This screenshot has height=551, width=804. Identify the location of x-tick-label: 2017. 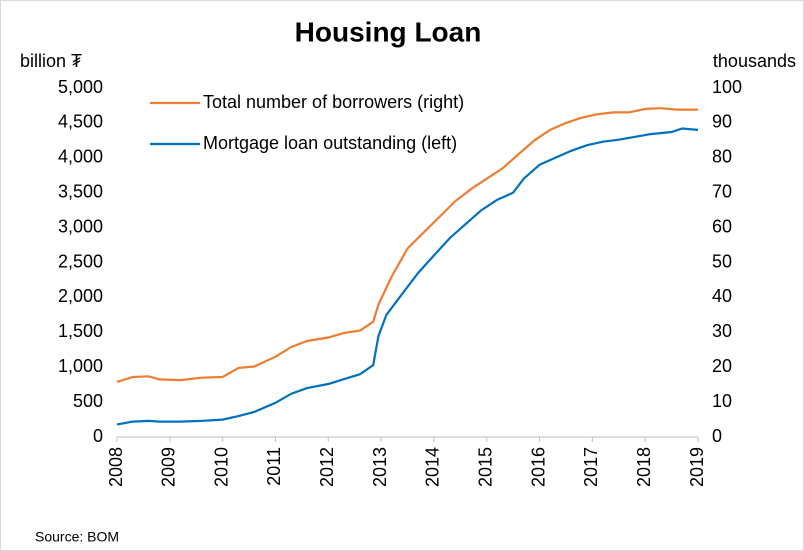
(591, 467).